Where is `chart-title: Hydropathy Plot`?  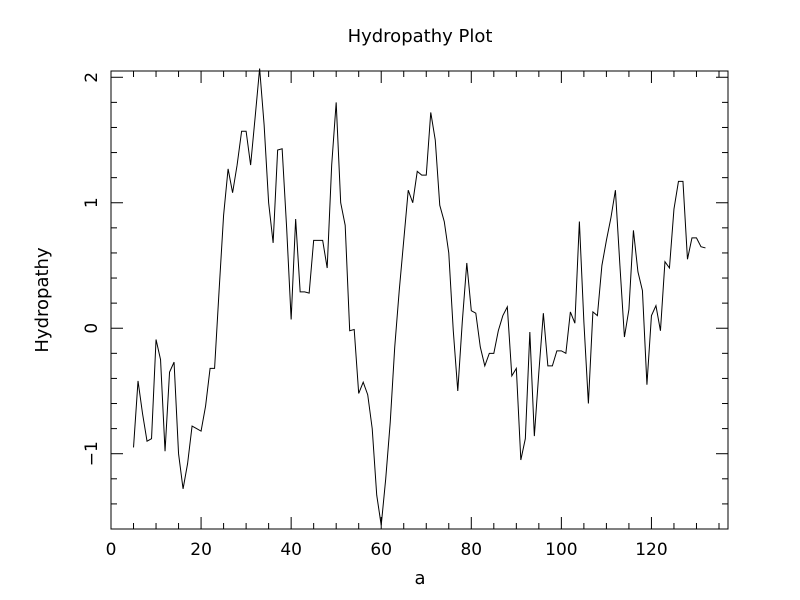
chart-title: Hydropathy Plot is located at coordinates (420, 36).